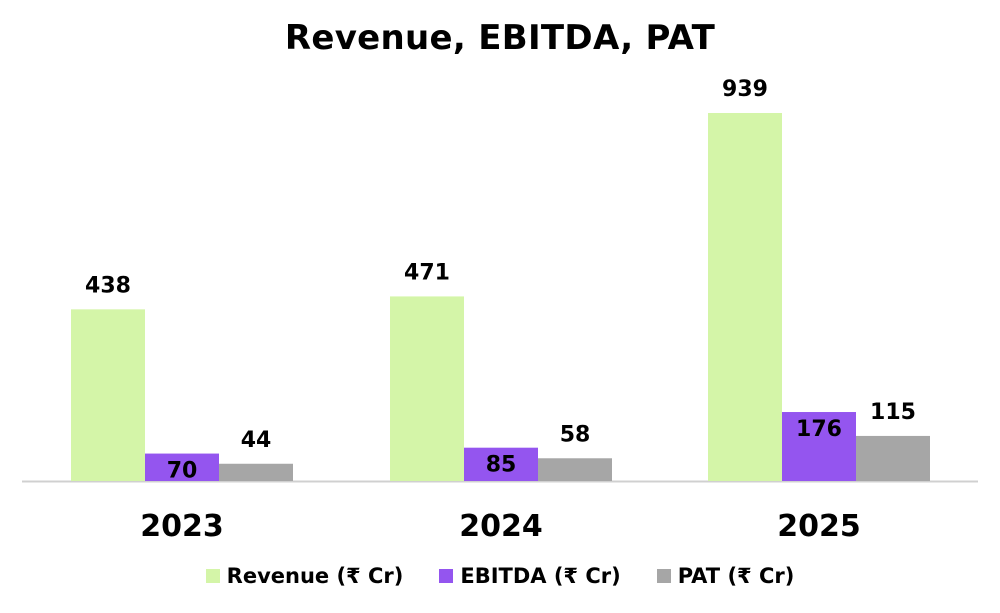 The width and height of the screenshot is (1000, 613). Describe the element at coordinates (446, 576) in the screenshot. I see `legend-swatch-ebitda` at that location.